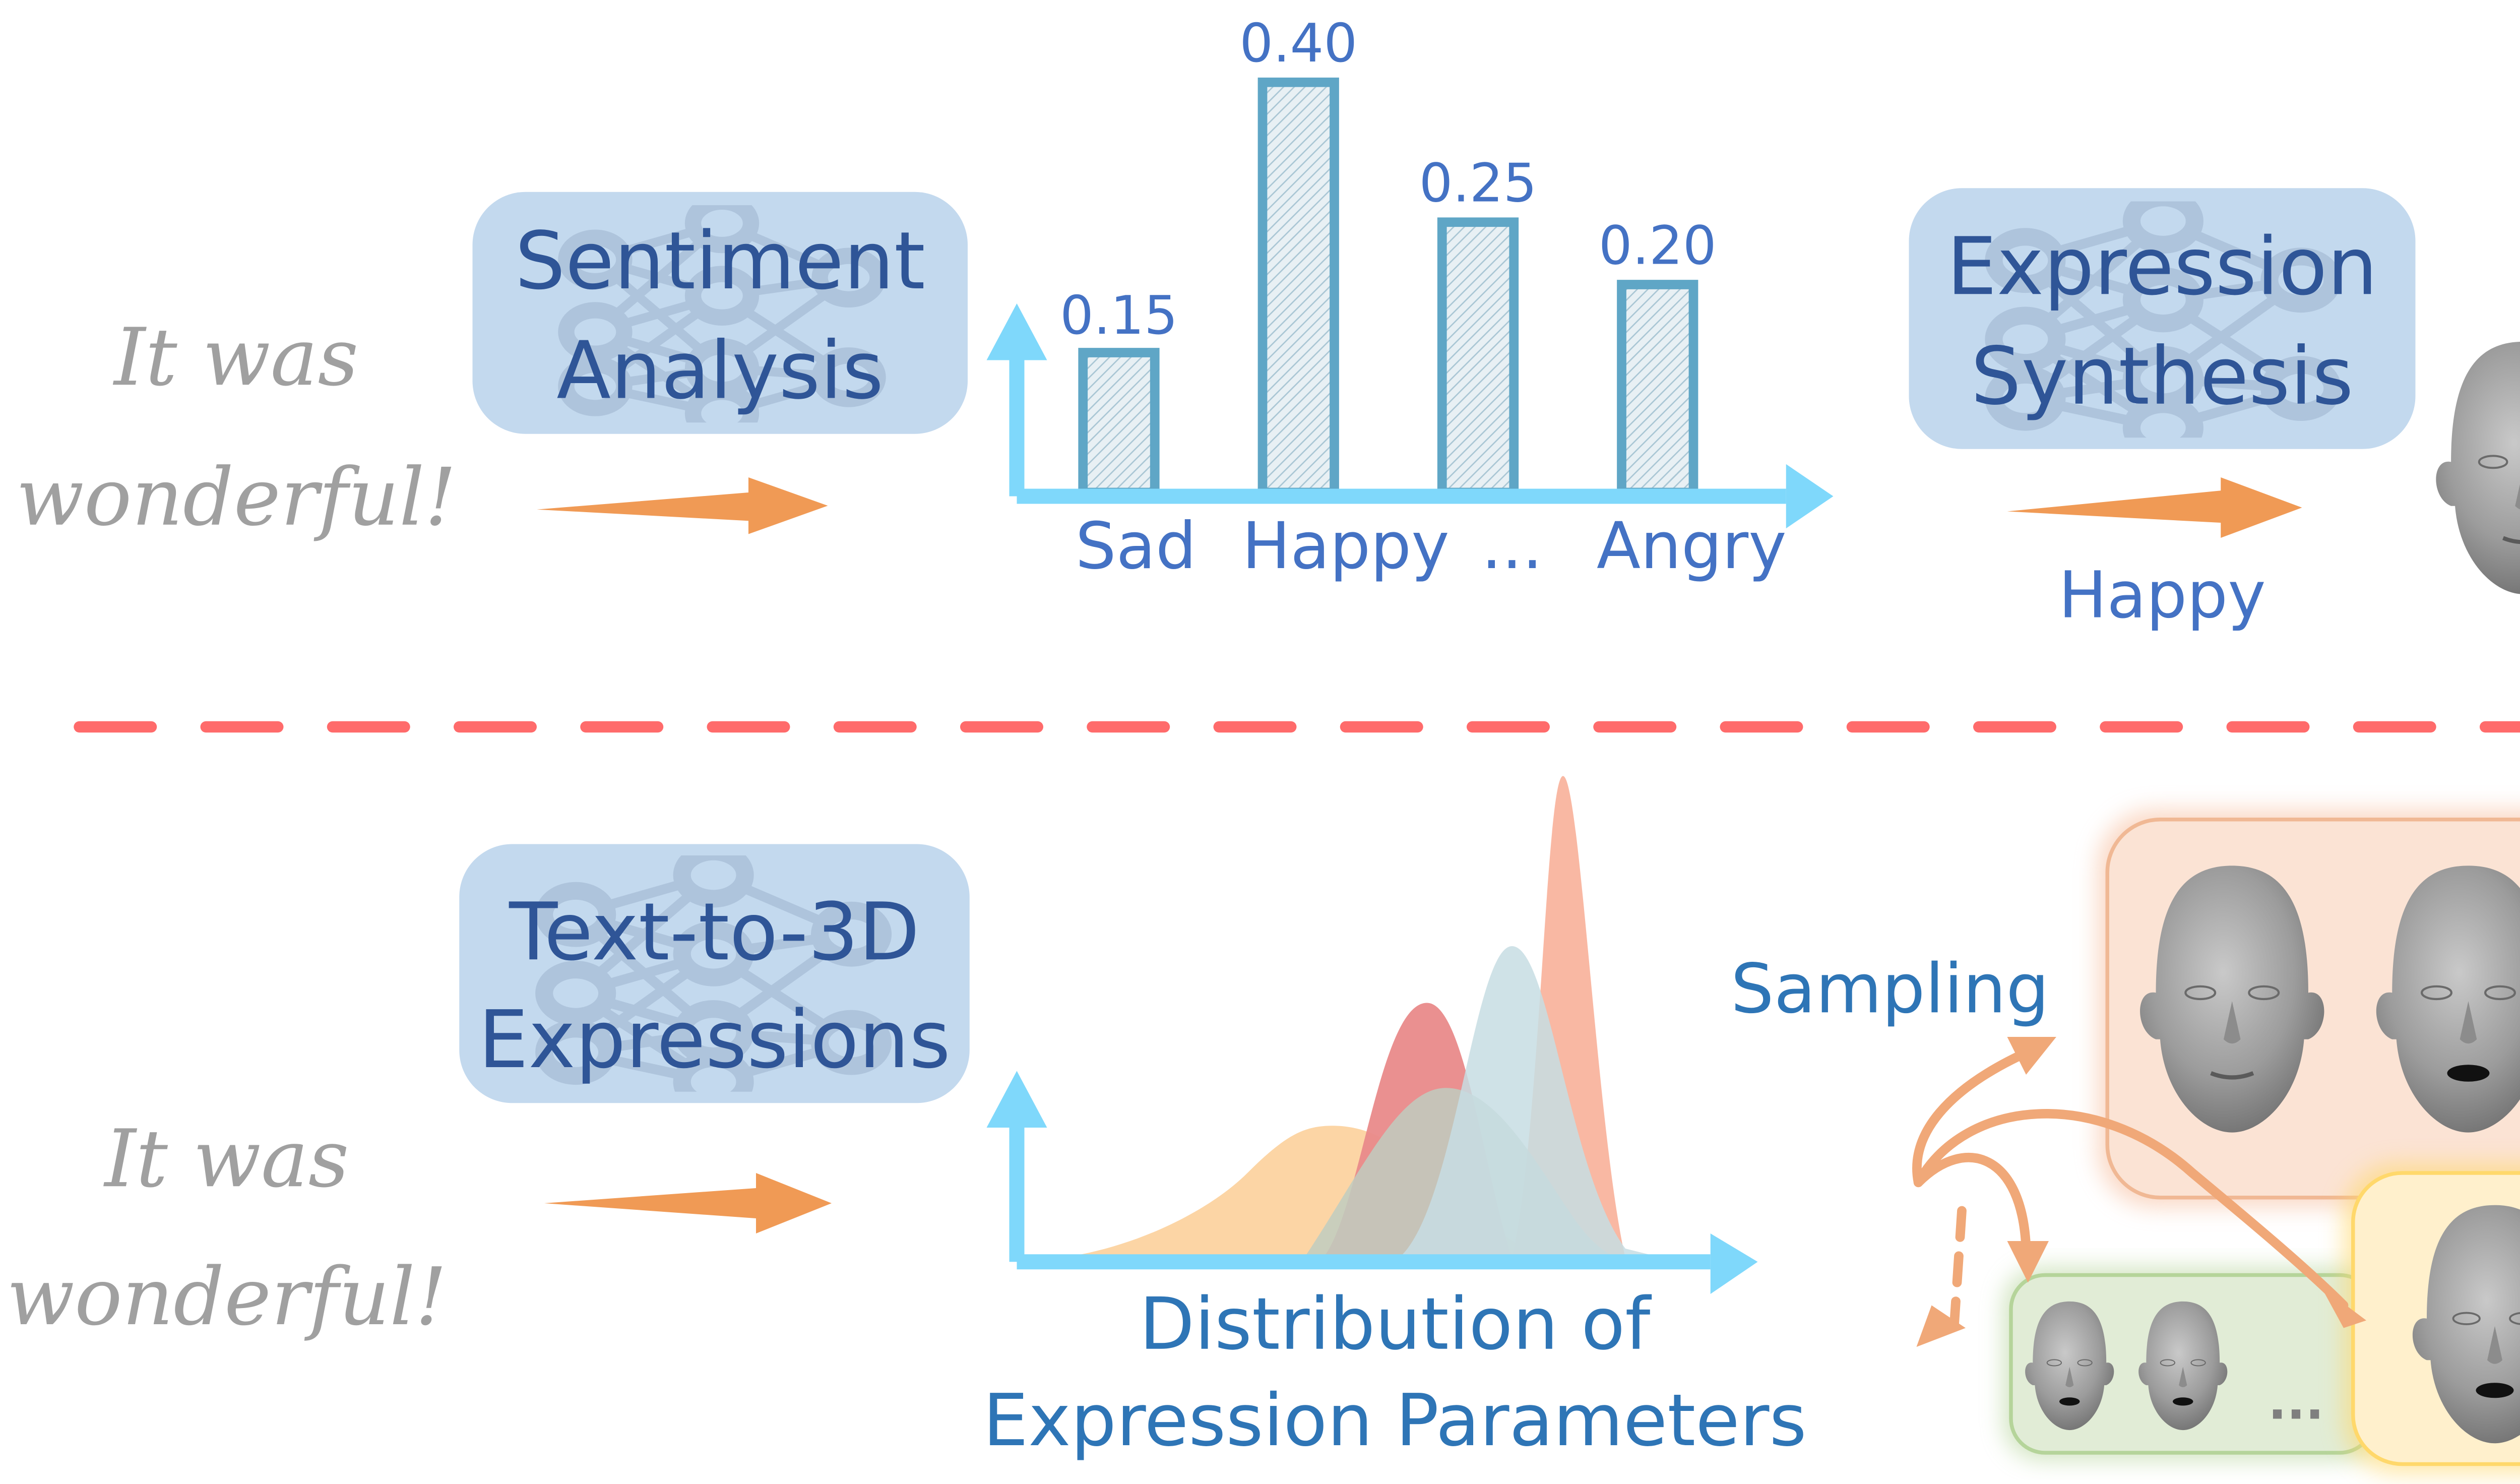  I want to click on bar-happy, so click(1298, 287).